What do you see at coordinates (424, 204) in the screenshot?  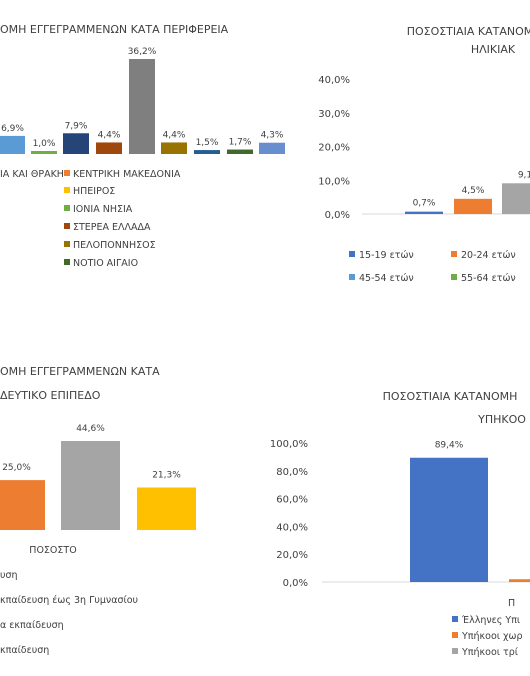 I see `chart2-value-label: 0,7%` at bounding box center [424, 204].